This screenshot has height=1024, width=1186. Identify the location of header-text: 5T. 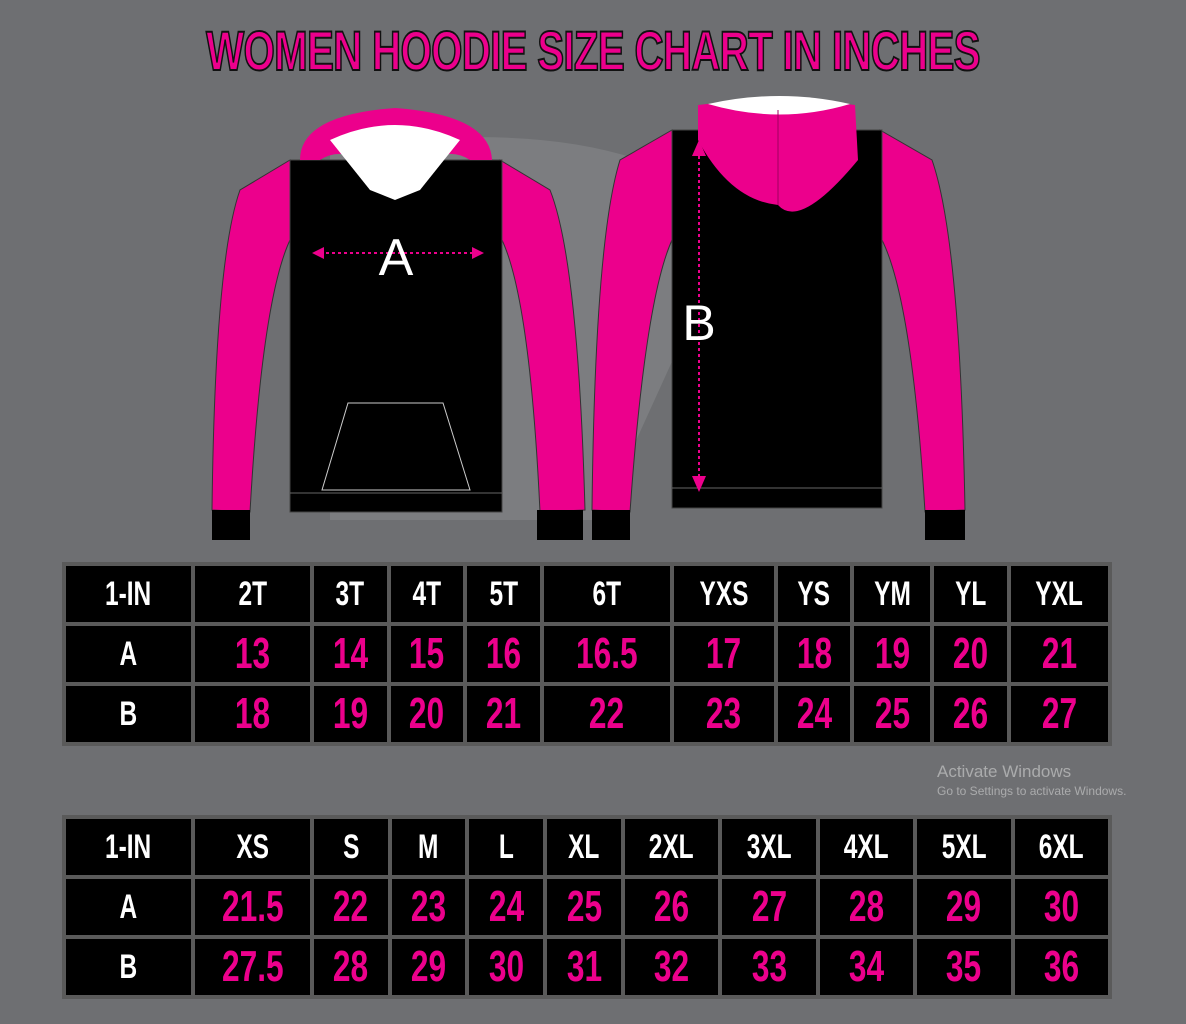
(503, 593).